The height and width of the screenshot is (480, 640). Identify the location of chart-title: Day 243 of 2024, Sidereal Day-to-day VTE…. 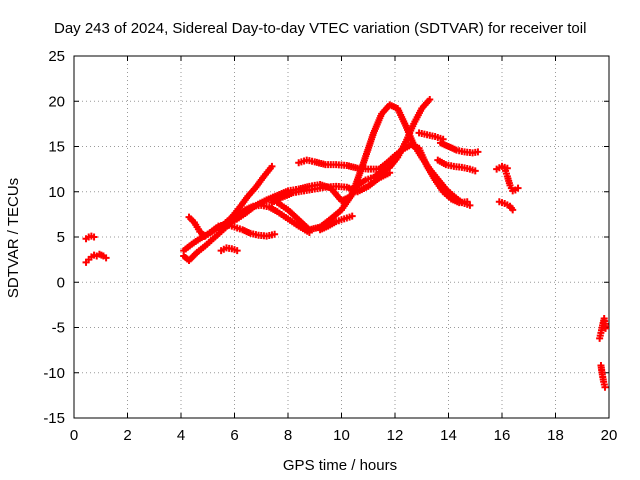
(320, 28).